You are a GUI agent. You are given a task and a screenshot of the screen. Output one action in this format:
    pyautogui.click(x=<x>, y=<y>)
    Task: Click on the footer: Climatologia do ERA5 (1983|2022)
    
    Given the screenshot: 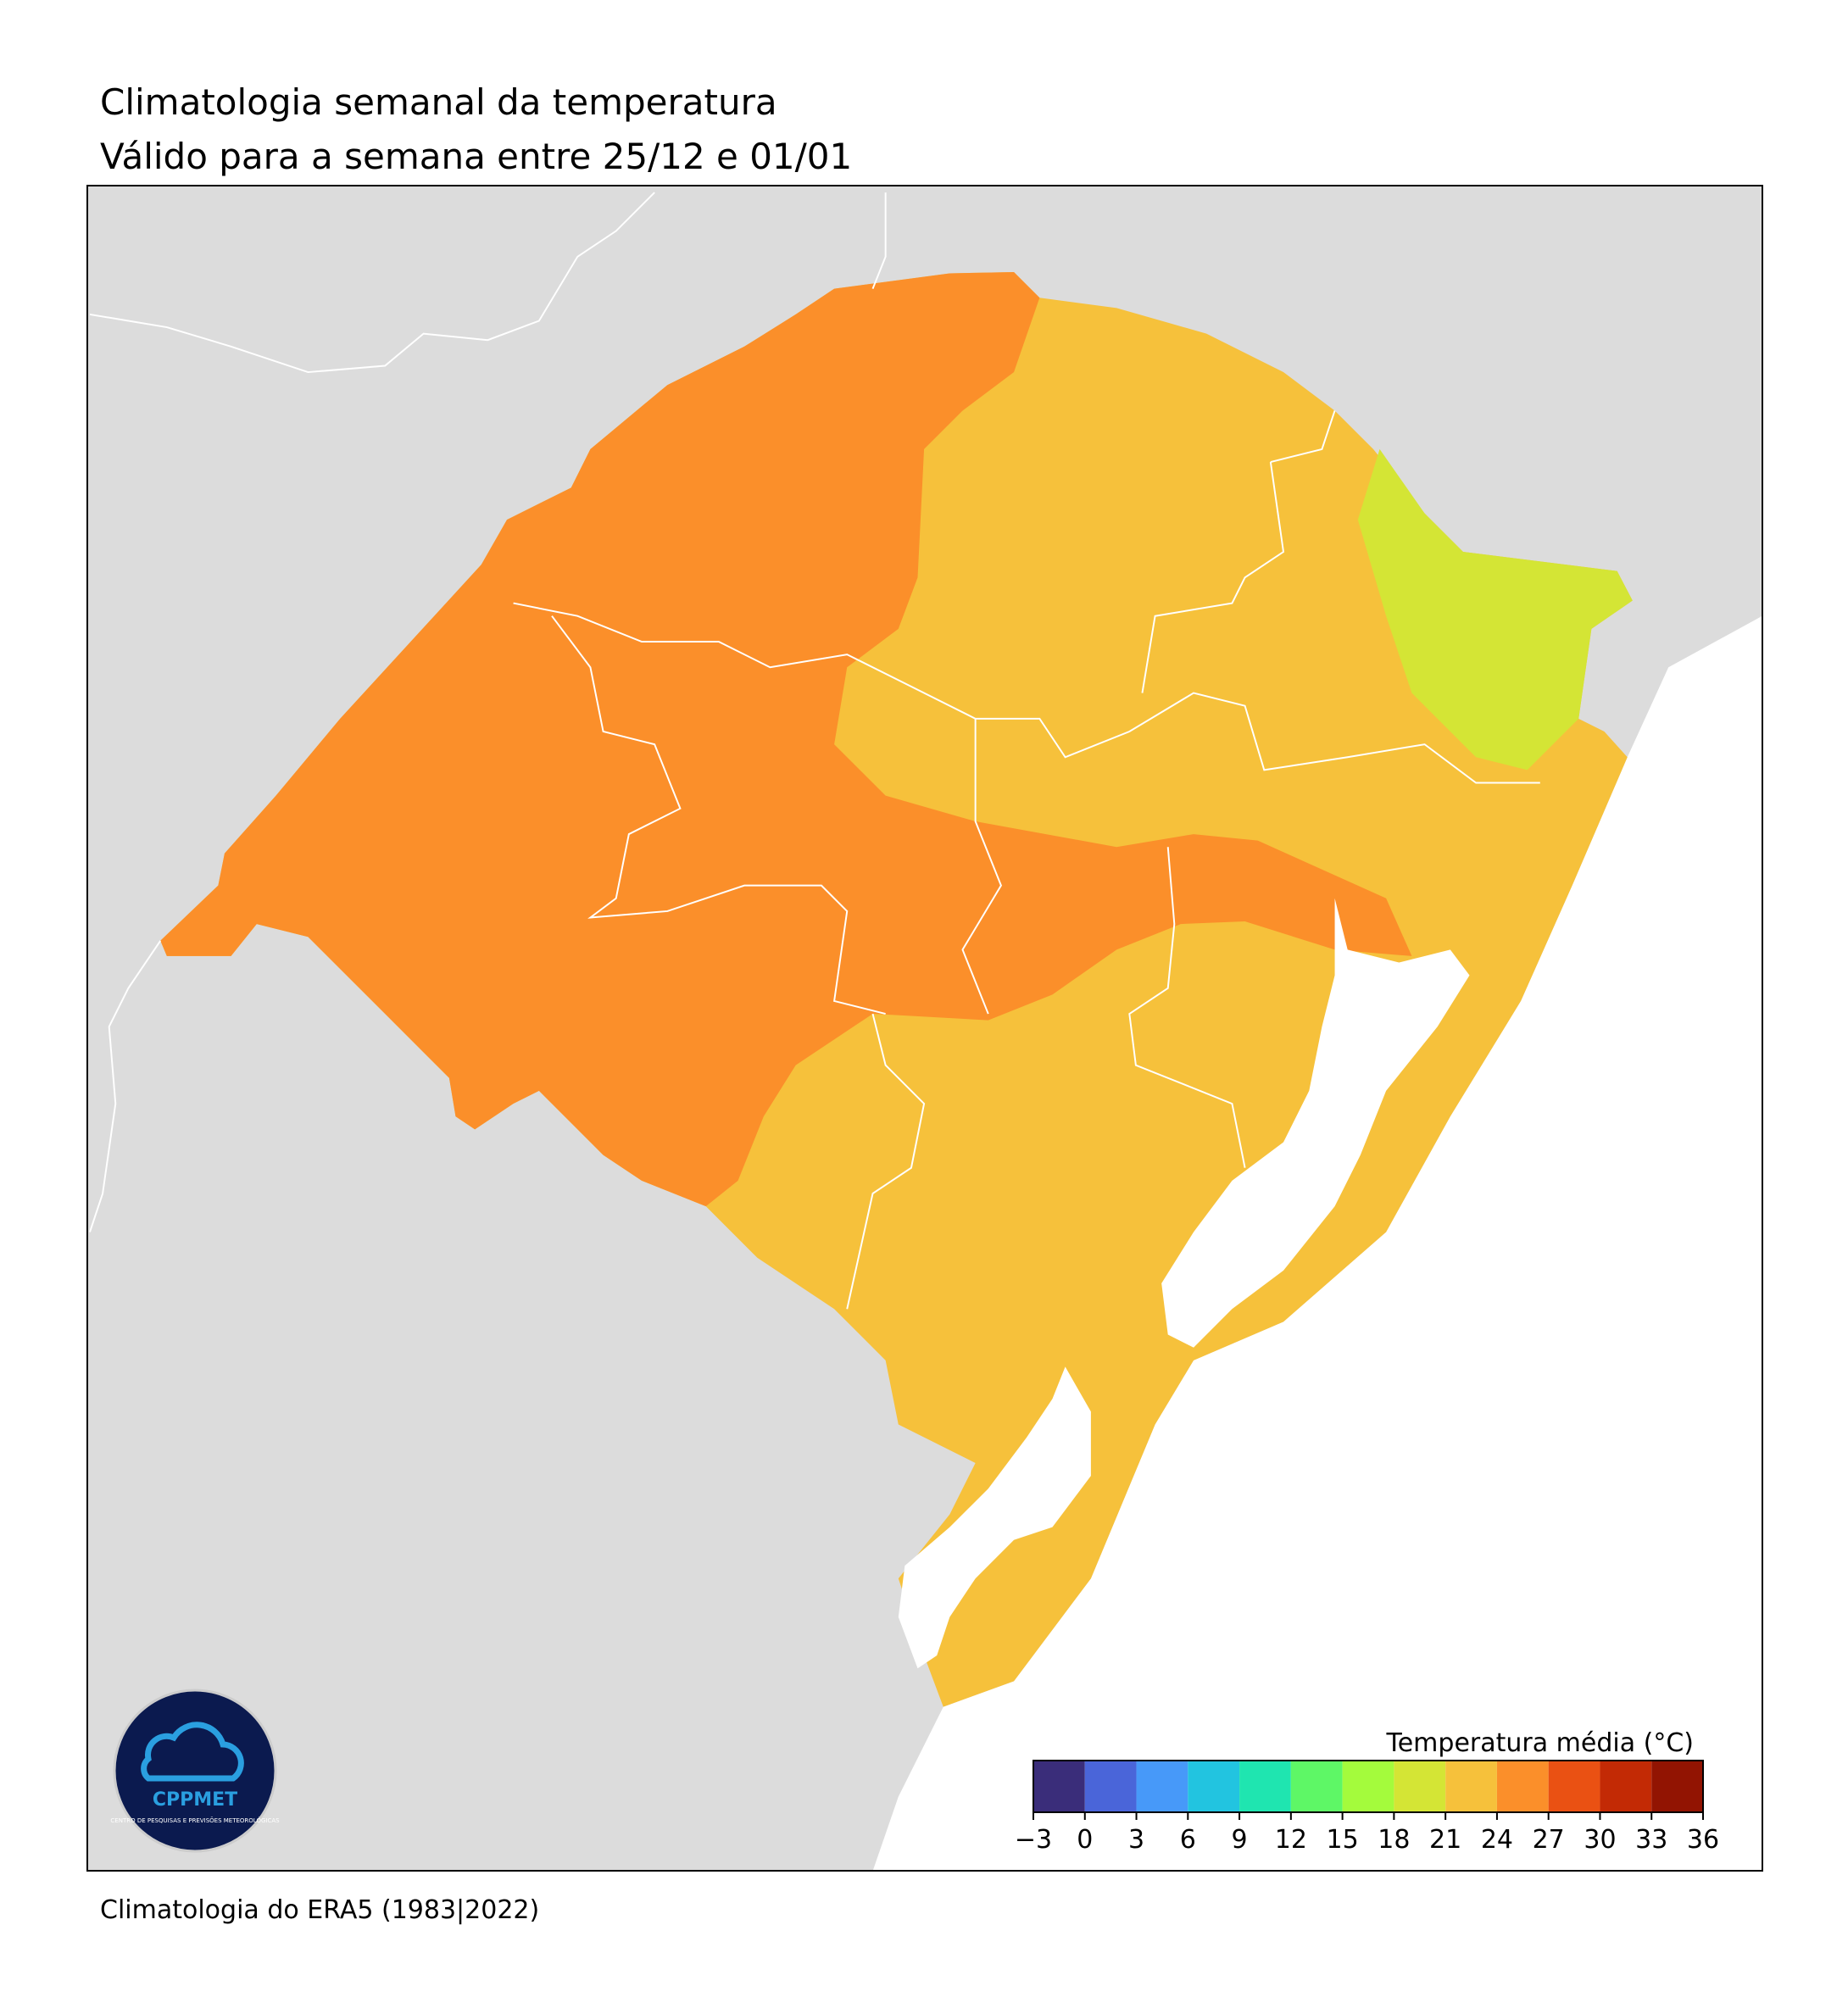 What is the action you would take?
    pyautogui.click(x=319, y=1910)
    